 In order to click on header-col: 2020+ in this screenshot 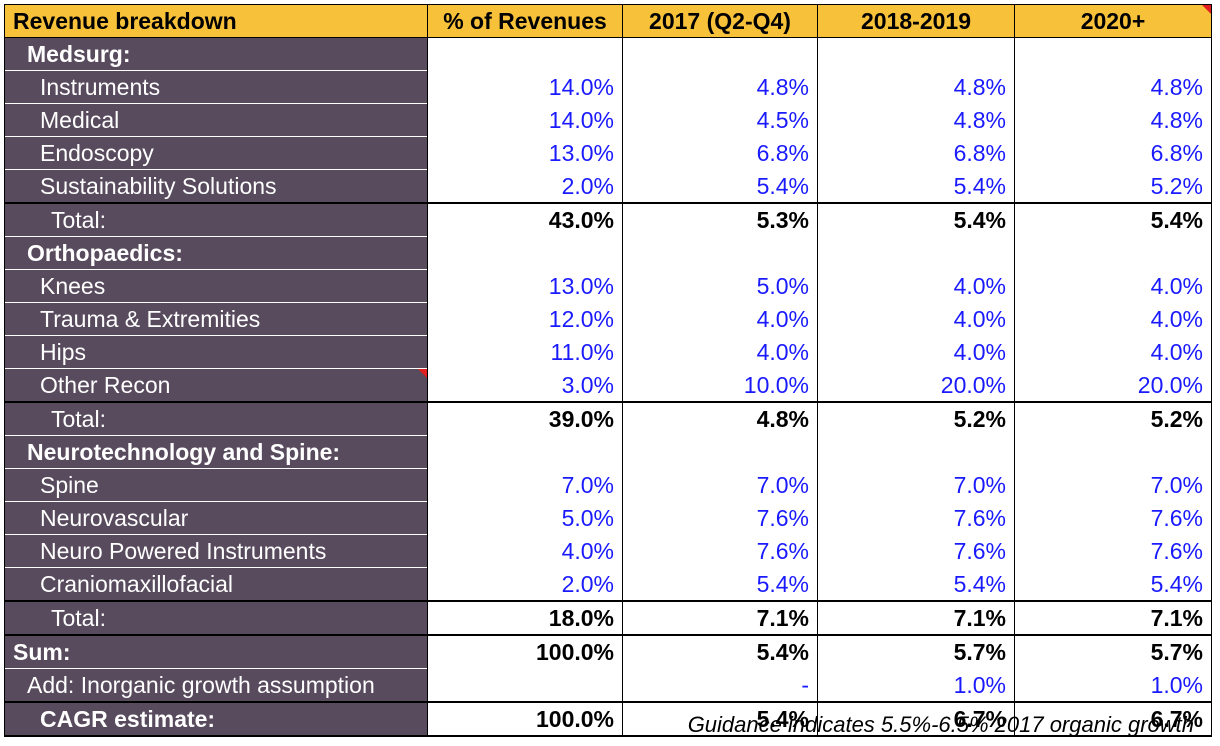, I will do `click(1113, 21)`.